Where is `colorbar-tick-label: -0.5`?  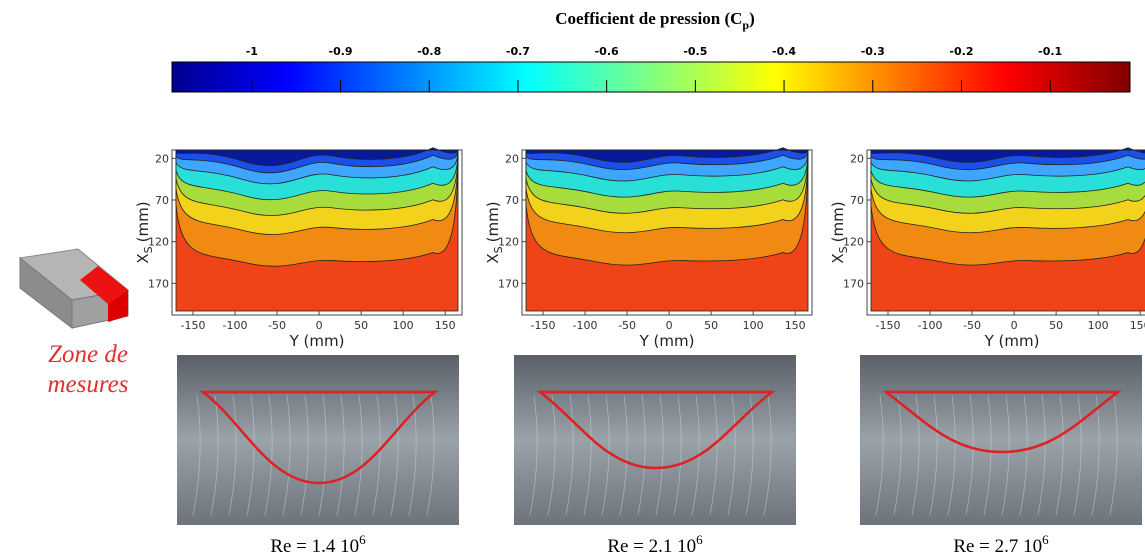
colorbar-tick-label: -0.5 is located at coordinates (695, 51).